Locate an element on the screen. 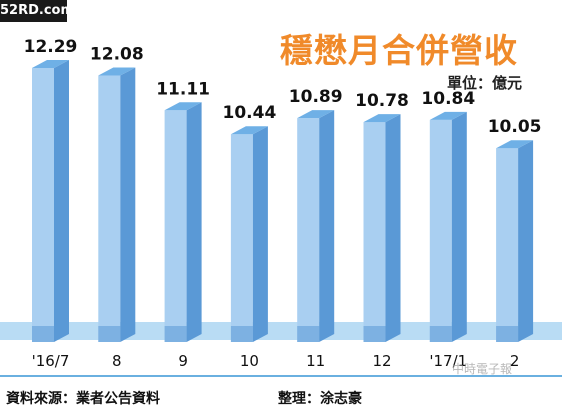  category-label: 12 is located at coordinates (381, 361).